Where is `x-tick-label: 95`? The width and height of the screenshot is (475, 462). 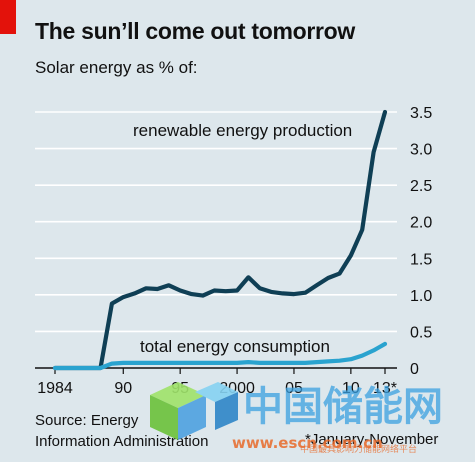
x-tick-label: 95 is located at coordinates (180, 388).